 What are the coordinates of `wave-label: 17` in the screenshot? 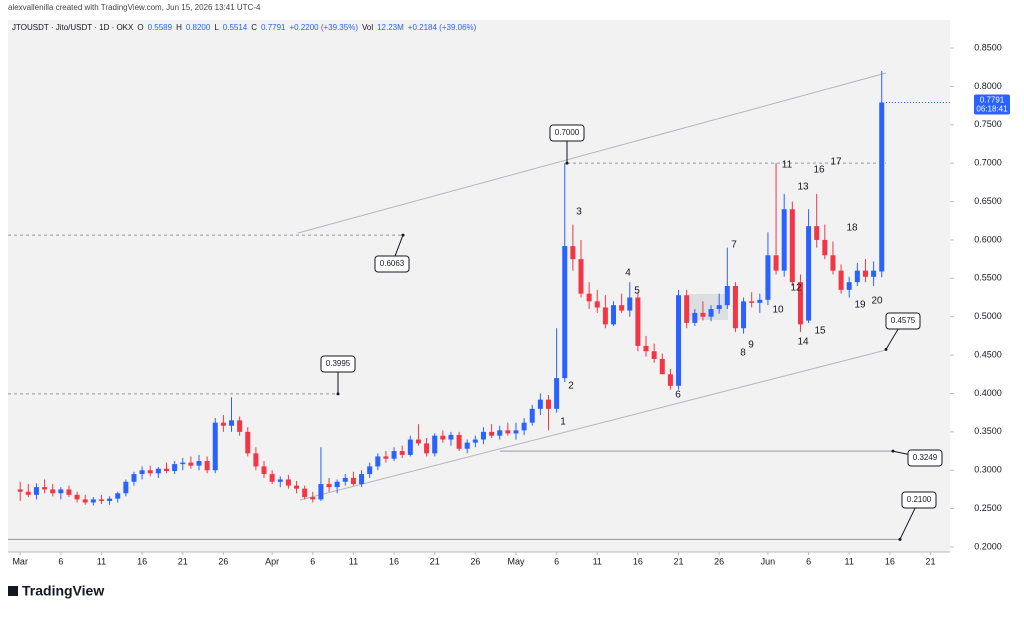 It's located at (836, 162).